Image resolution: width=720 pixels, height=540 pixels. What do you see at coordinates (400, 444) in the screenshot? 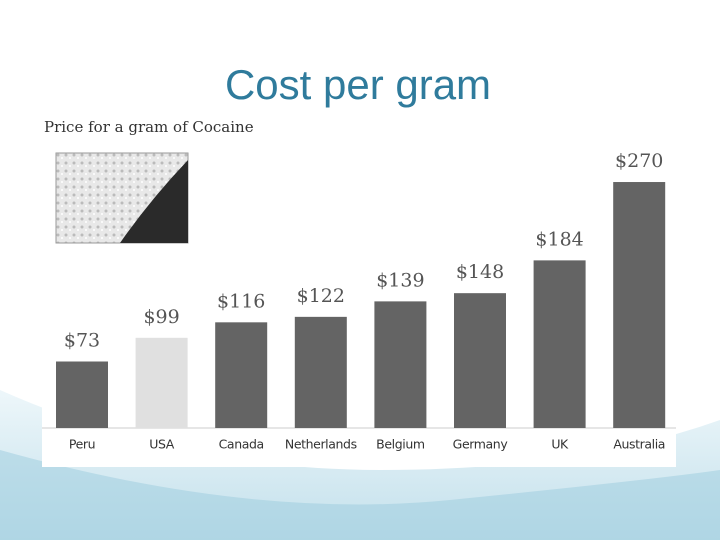
I see `x-tick-label: Belgium` at bounding box center [400, 444].